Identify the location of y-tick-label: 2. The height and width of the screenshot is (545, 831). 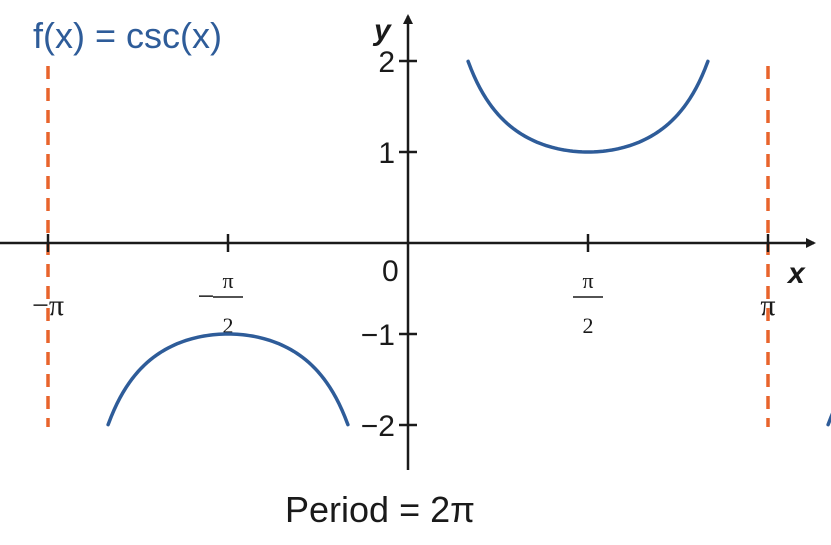
(386, 62).